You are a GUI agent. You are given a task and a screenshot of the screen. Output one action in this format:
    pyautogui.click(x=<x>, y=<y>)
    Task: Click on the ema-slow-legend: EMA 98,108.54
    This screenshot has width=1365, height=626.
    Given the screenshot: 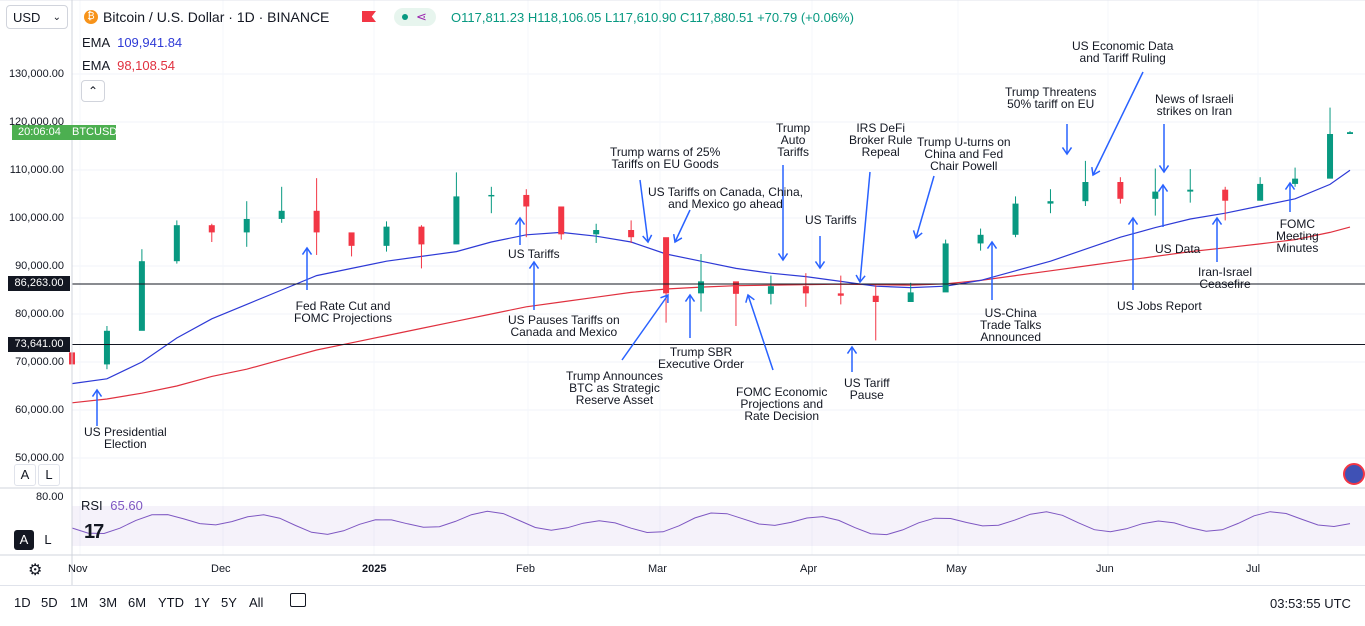 What is the action you would take?
    pyautogui.click(x=128, y=65)
    